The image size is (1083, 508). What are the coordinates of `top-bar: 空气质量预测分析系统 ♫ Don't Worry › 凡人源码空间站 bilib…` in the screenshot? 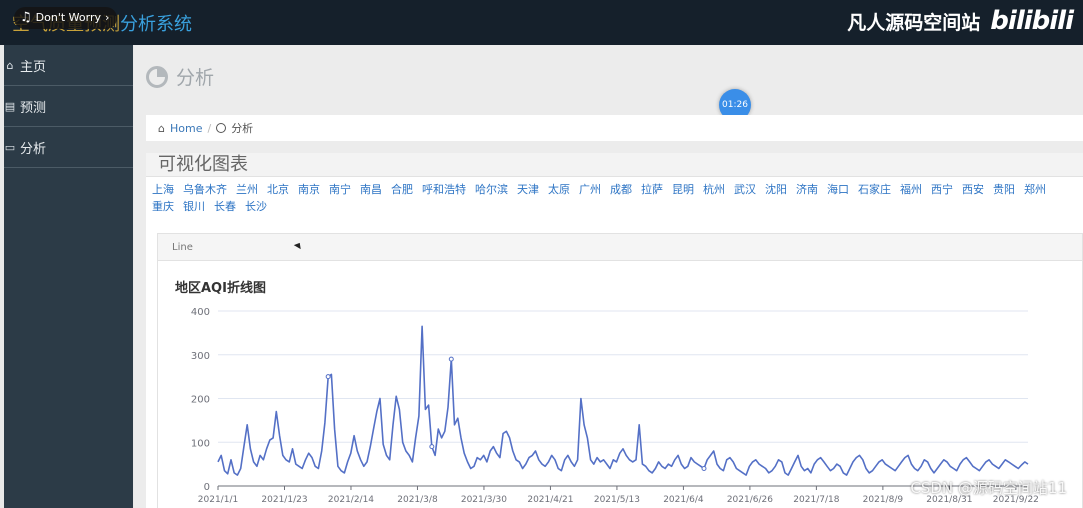 It's located at (541, 22).